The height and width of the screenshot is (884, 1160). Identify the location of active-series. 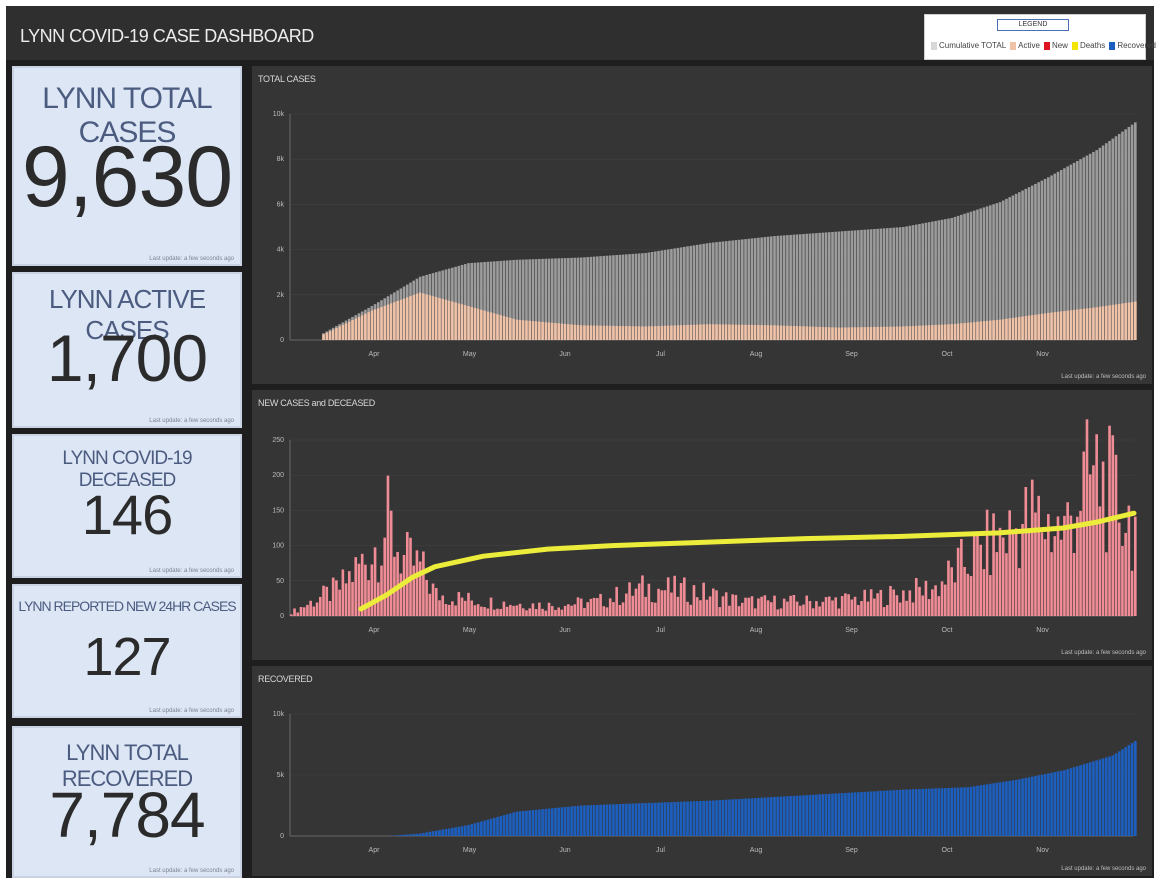
(729, 316).